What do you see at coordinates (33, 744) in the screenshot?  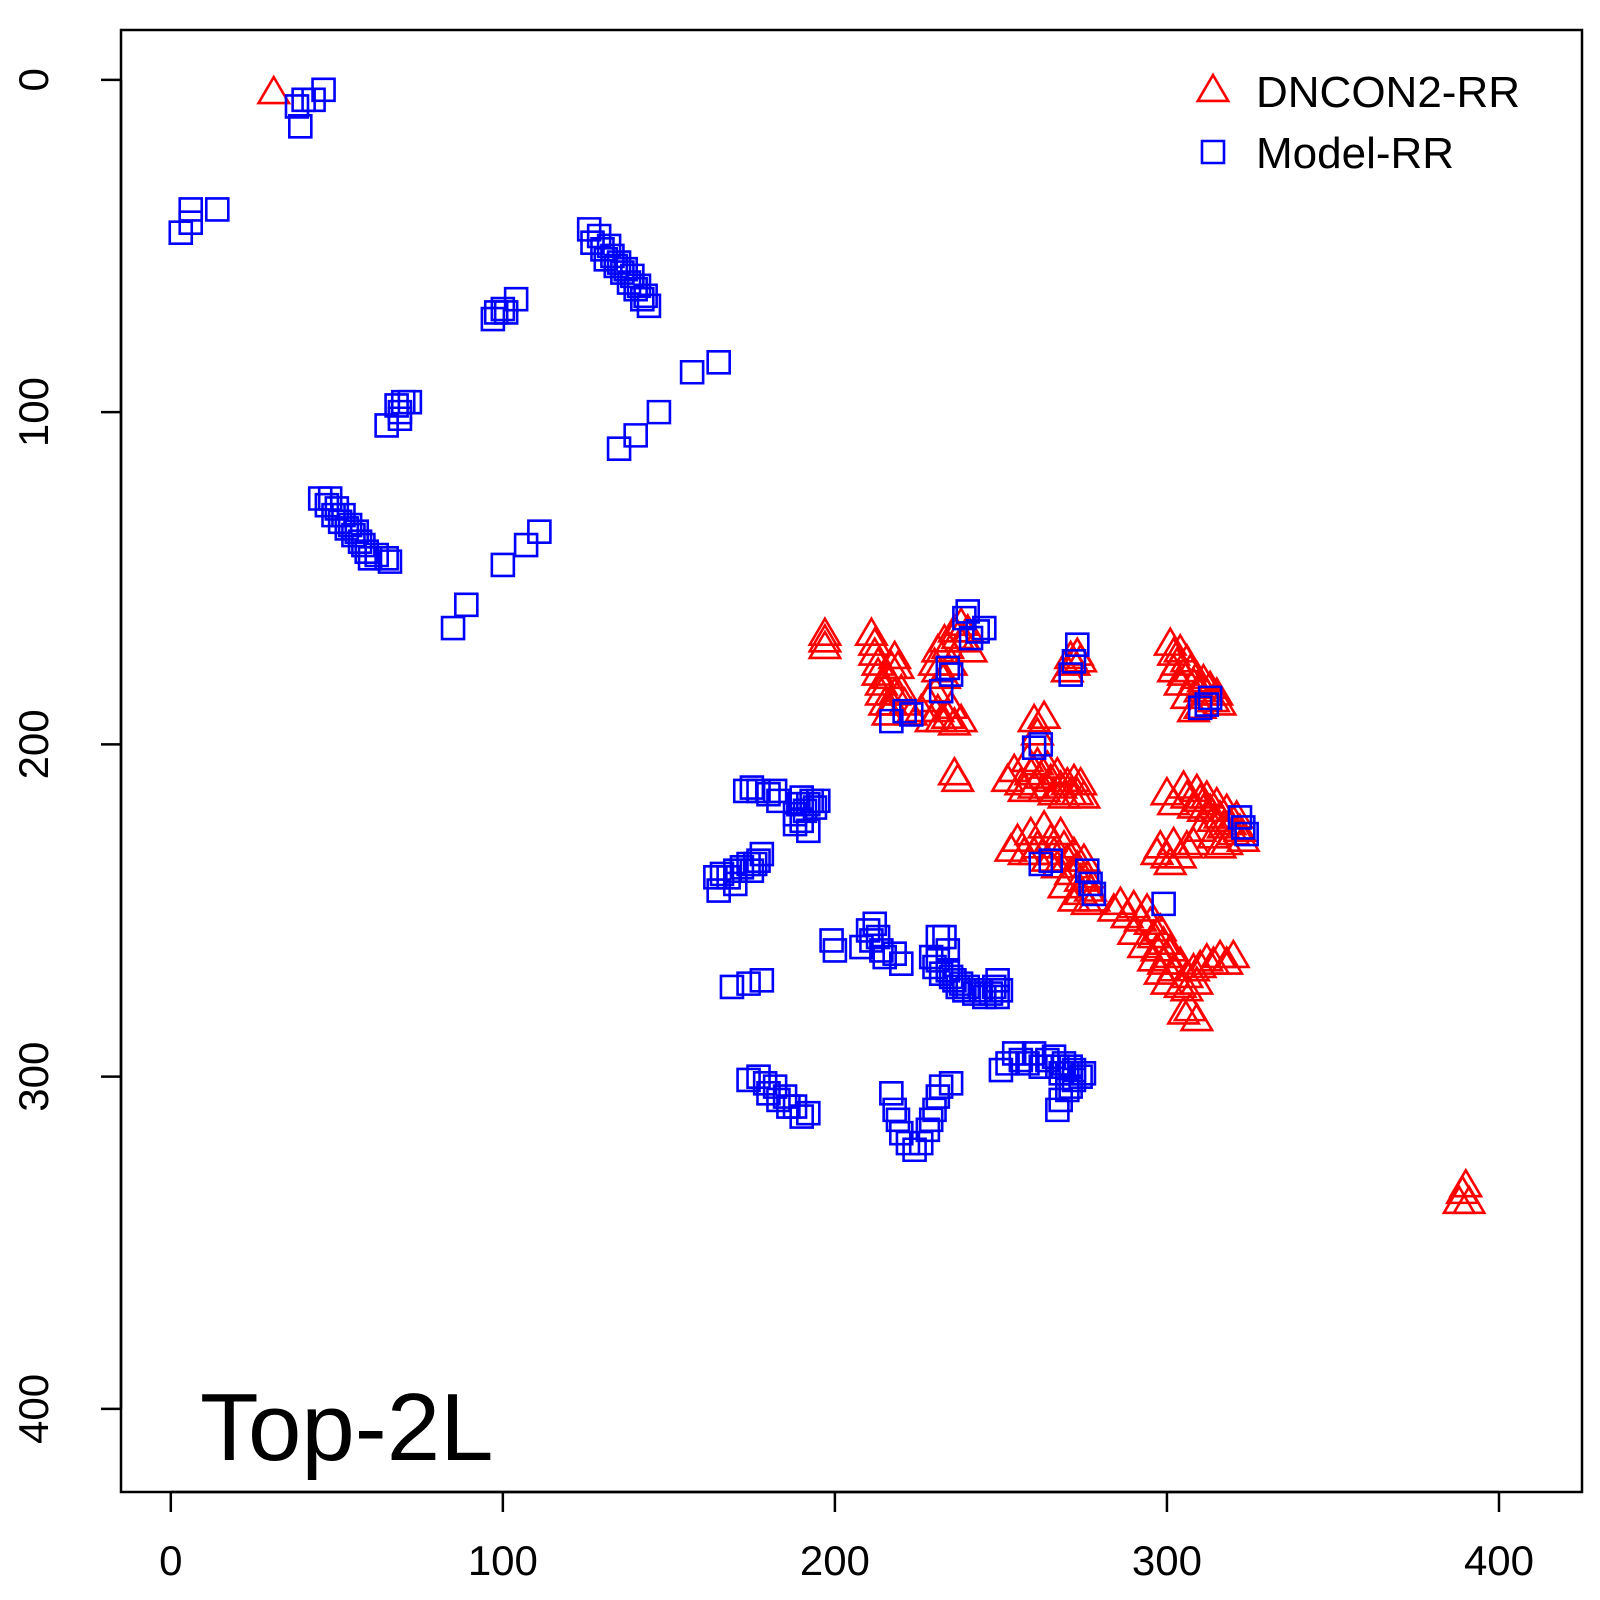 I see `y-tick-label: 200` at bounding box center [33, 744].